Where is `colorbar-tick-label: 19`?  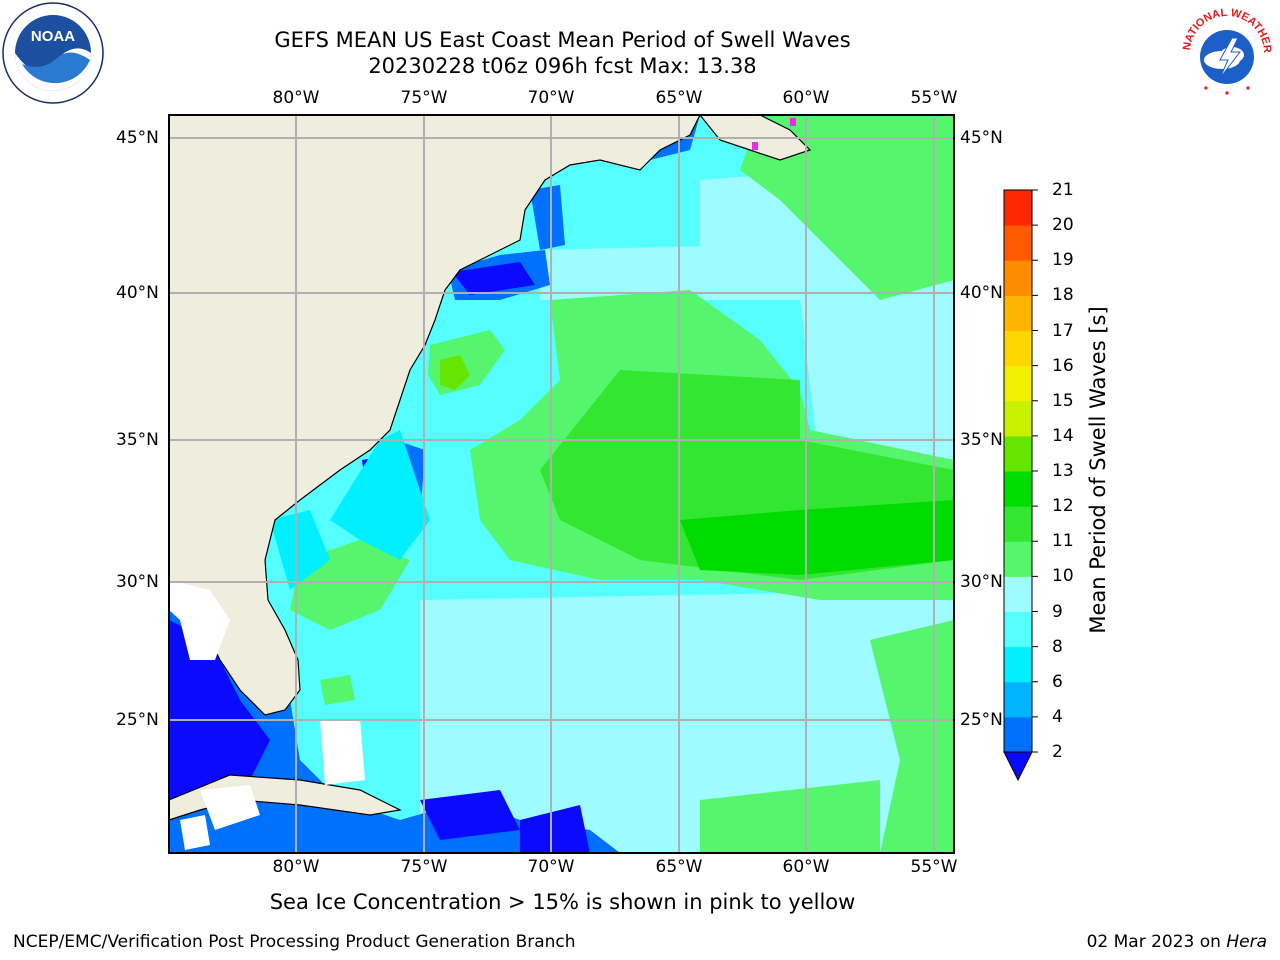
colorbar-tick-label: 19 is located at coordinates (1063, 260).